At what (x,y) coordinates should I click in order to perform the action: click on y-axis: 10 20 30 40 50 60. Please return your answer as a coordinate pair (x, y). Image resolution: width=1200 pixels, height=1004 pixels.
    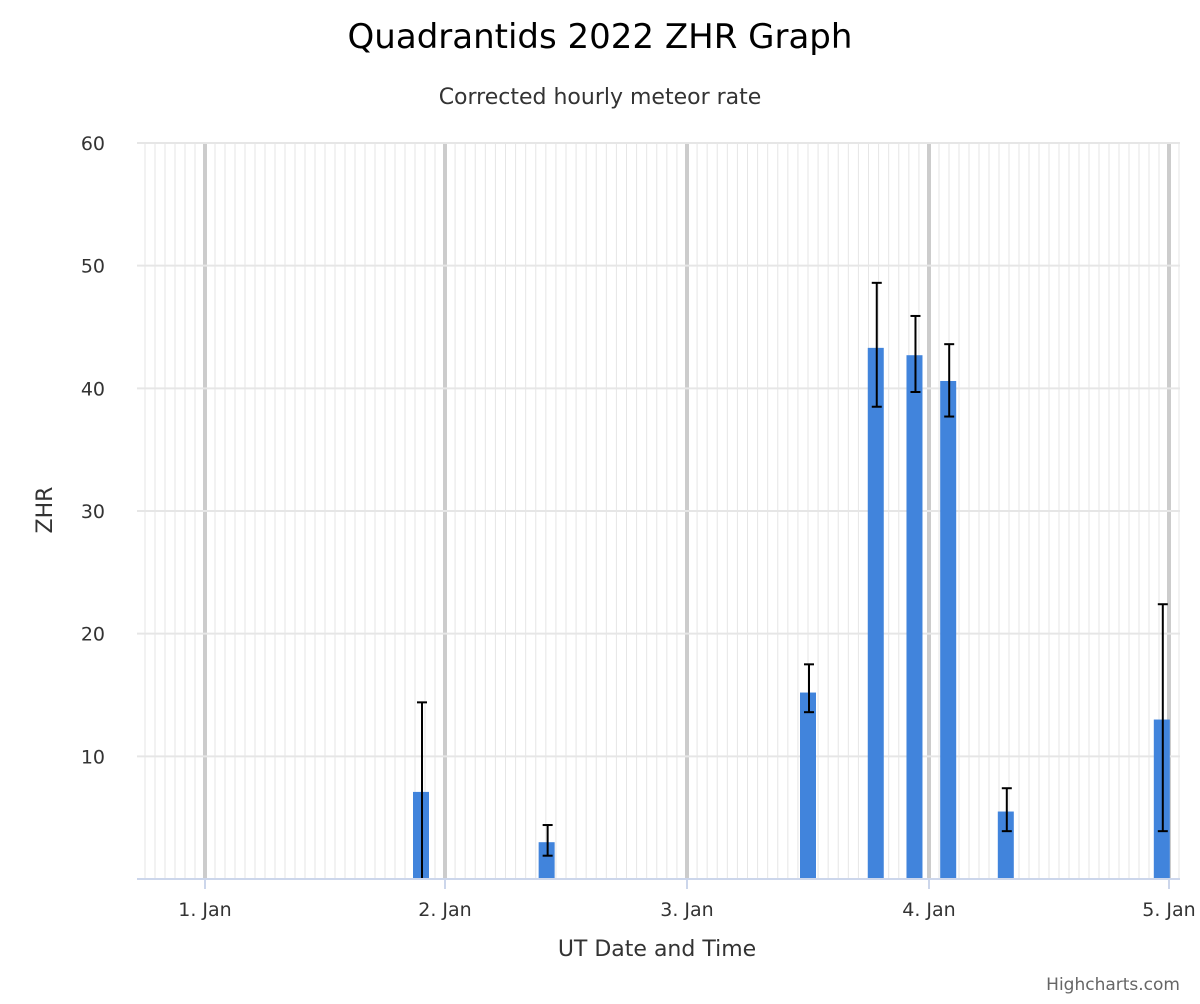
    Looking at the image, I should click on (93, 450).